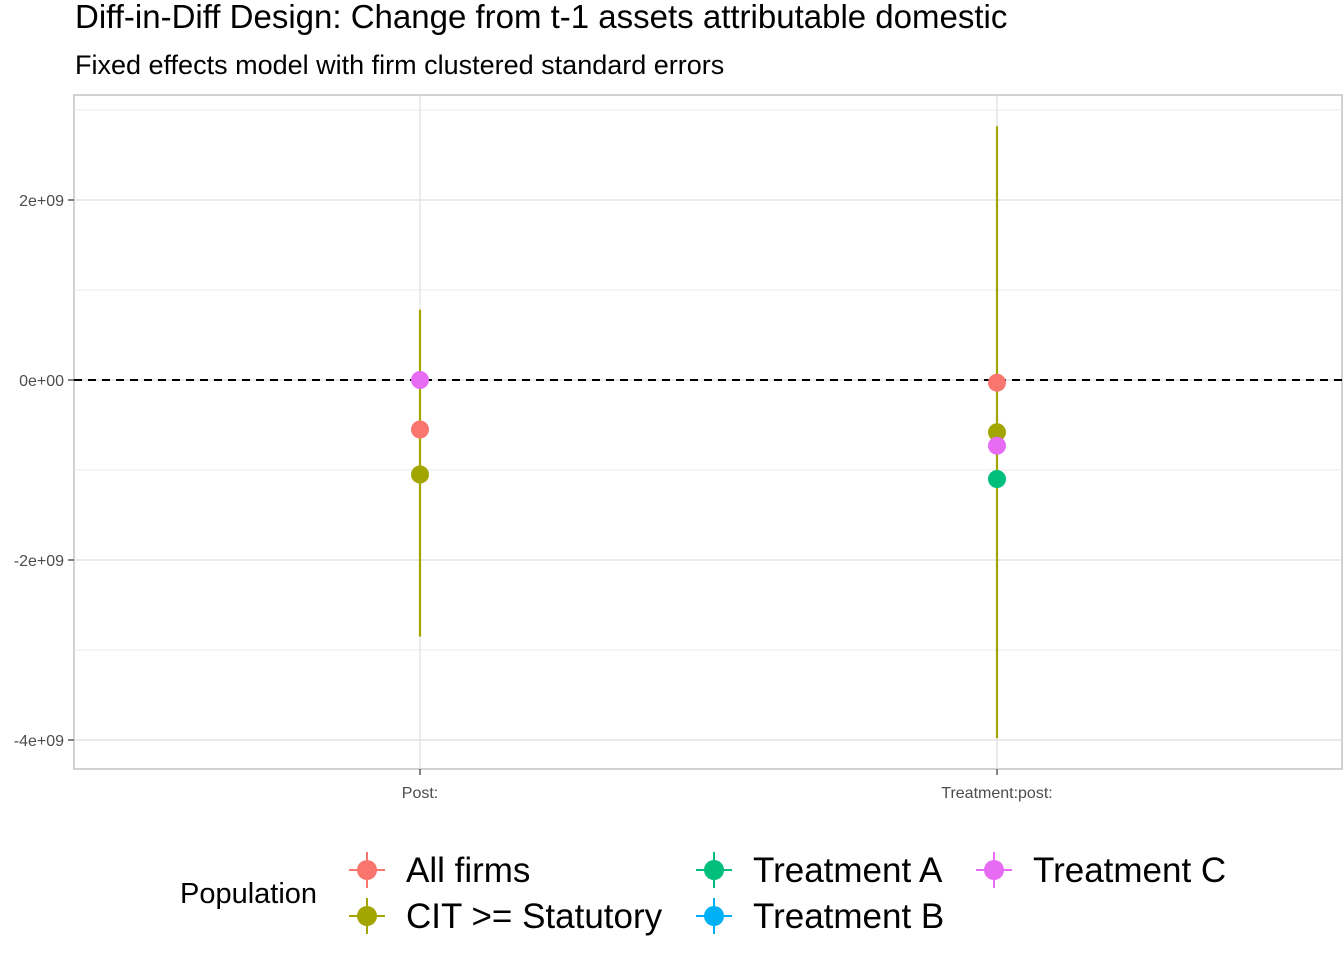  I want to click on y-tick-label: 2e+09, so click(41, 201).